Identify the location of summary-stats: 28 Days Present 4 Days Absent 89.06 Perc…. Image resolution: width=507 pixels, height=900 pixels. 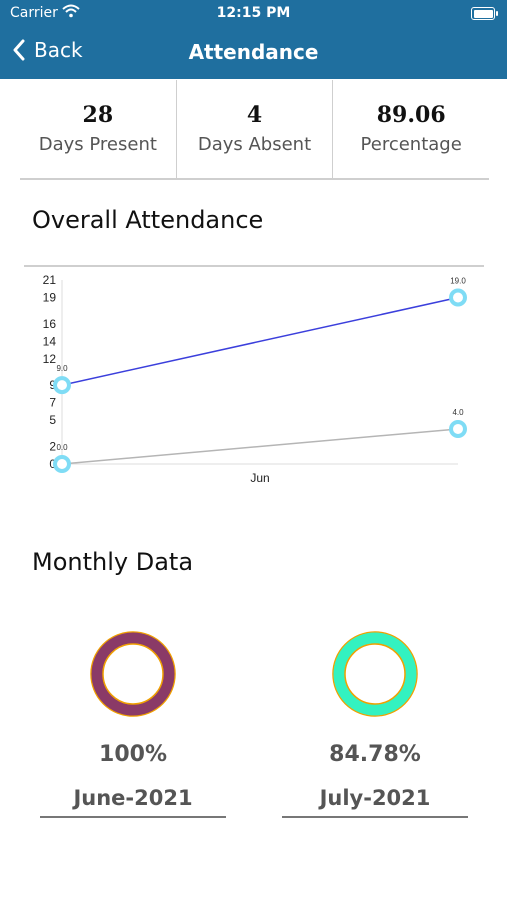
(254, 130).